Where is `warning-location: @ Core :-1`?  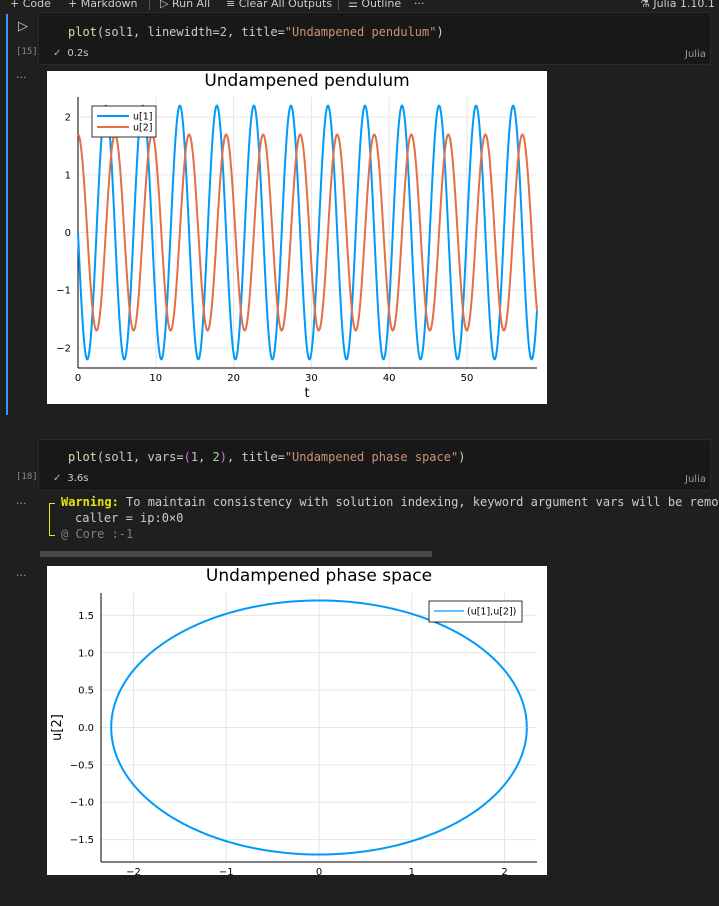
warning-location: @ Core :-1 is located at coordinates (97, 534).